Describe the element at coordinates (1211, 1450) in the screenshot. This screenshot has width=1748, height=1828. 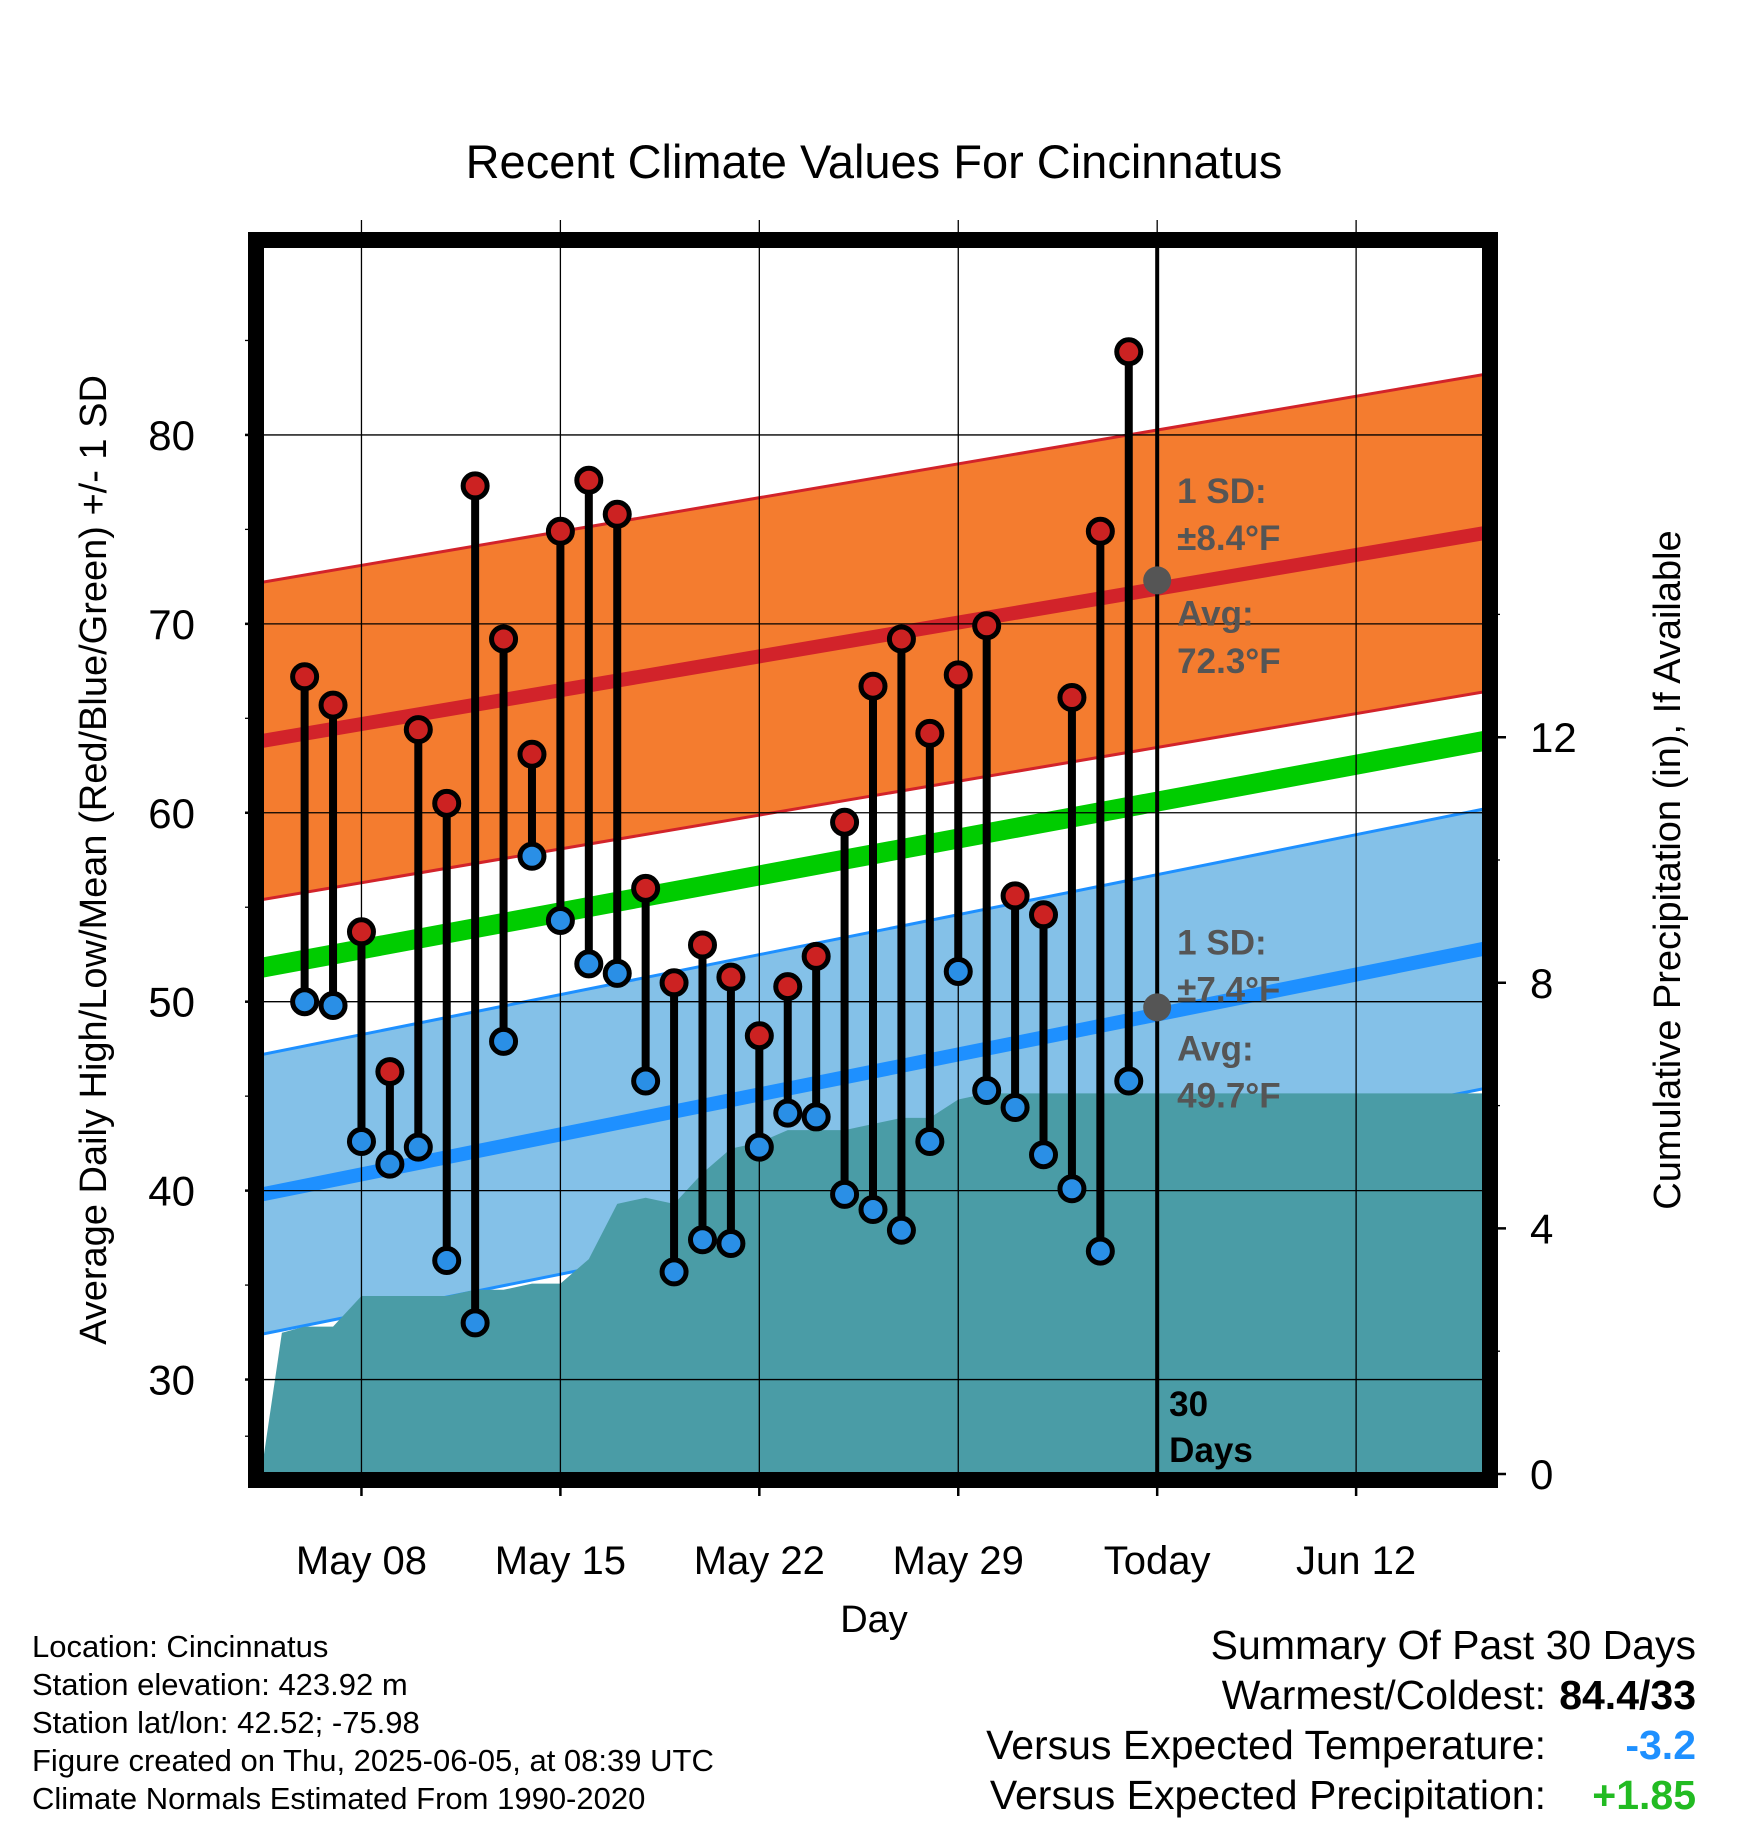
I see `today-days-label: Days` at that location.